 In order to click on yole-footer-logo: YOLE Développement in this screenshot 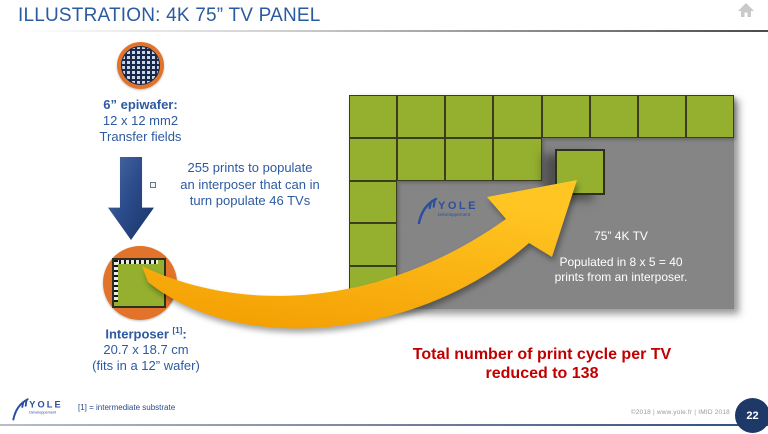, I will do `click(37, 409)`.